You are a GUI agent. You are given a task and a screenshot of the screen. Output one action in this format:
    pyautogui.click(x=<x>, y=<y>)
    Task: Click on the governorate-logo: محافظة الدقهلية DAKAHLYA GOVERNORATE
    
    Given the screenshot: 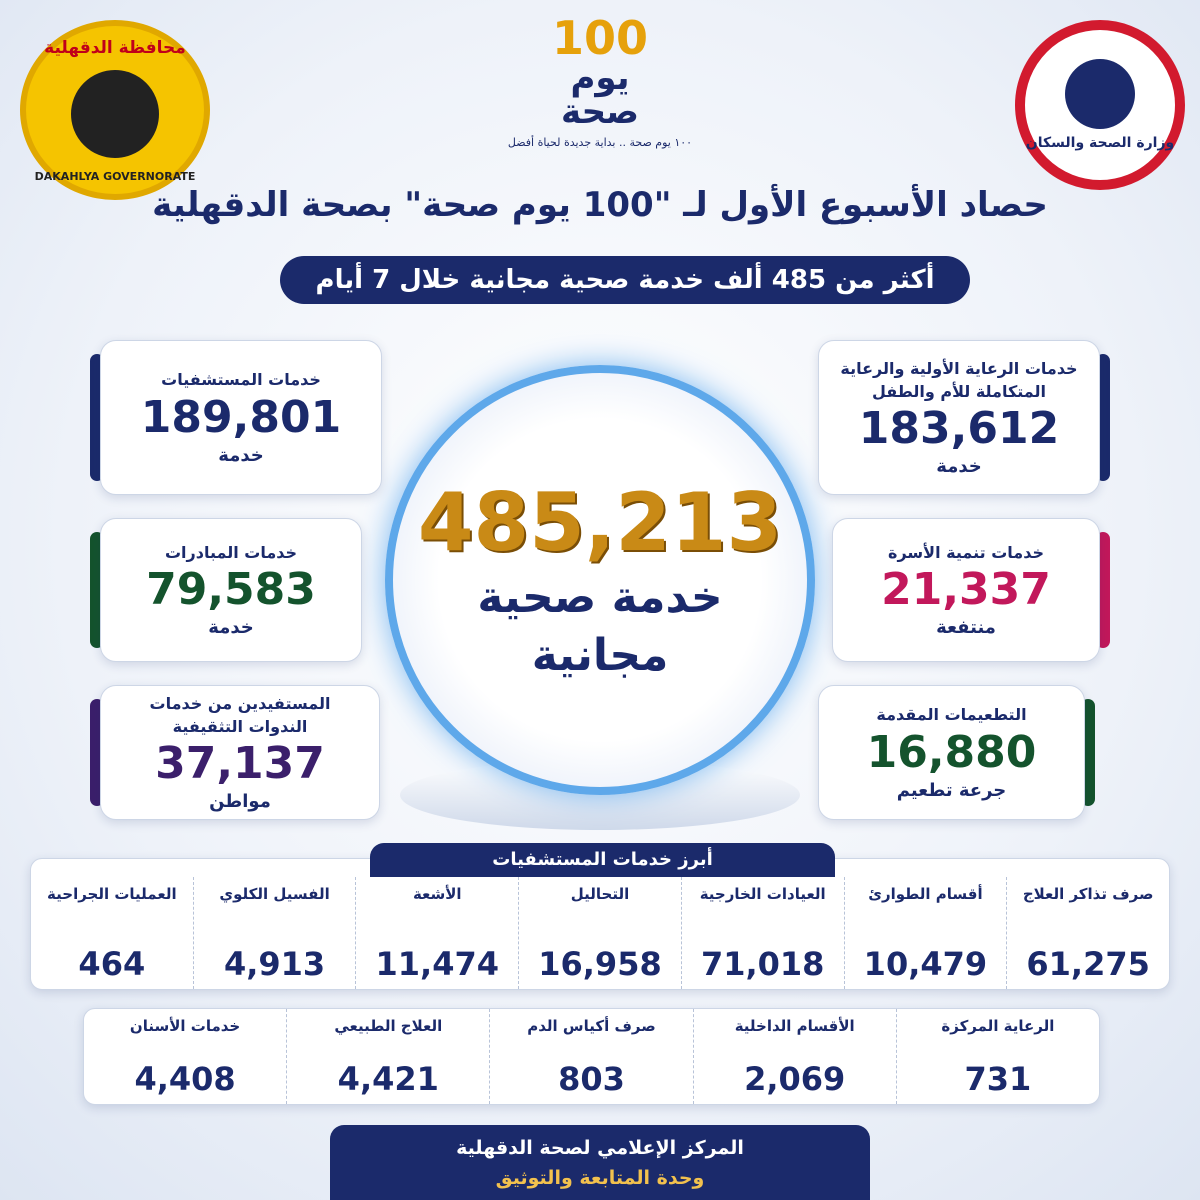 What is the action you would take?
    pyautogui.click(x=115, y=110)
    